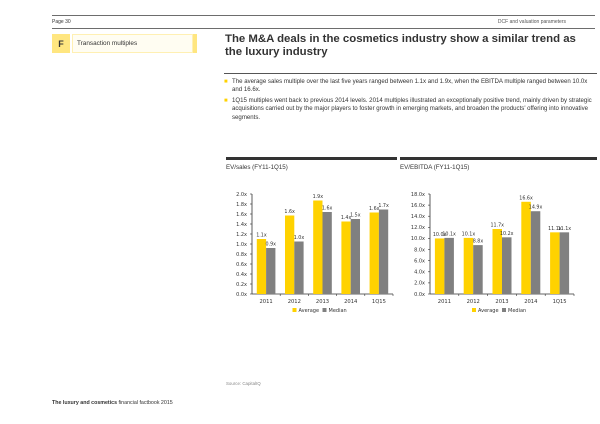 The height and width of the screenshot is (424, 600). I want to click on y-tick-label: 0.4x, so click(241, 275).